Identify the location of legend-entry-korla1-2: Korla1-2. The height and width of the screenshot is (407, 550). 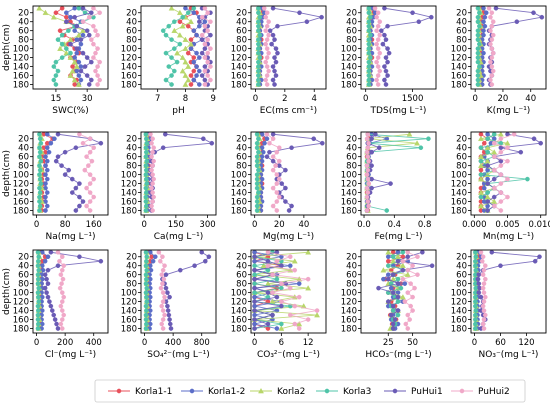
(213, 392).